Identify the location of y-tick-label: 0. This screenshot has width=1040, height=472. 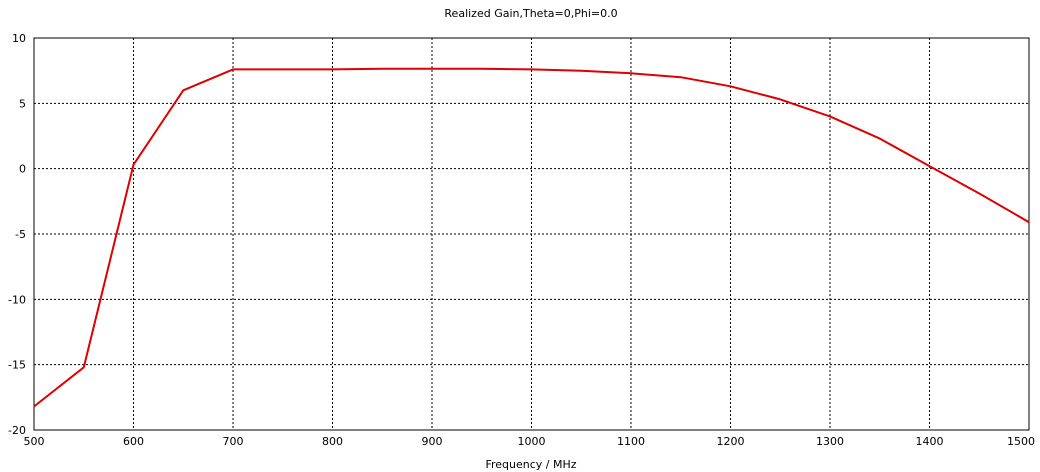
(22, 169).